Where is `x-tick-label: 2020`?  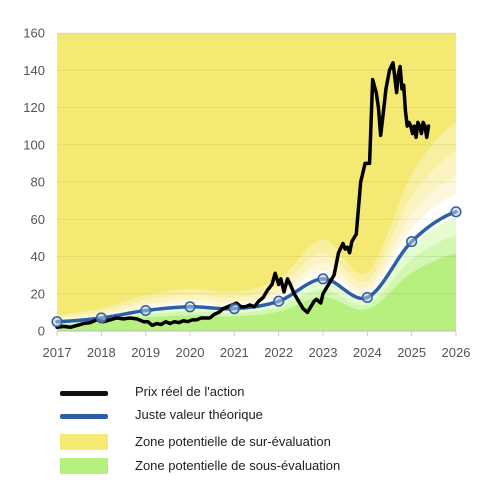 x-tick-label: 2020 is located at coordinates (190, 352).